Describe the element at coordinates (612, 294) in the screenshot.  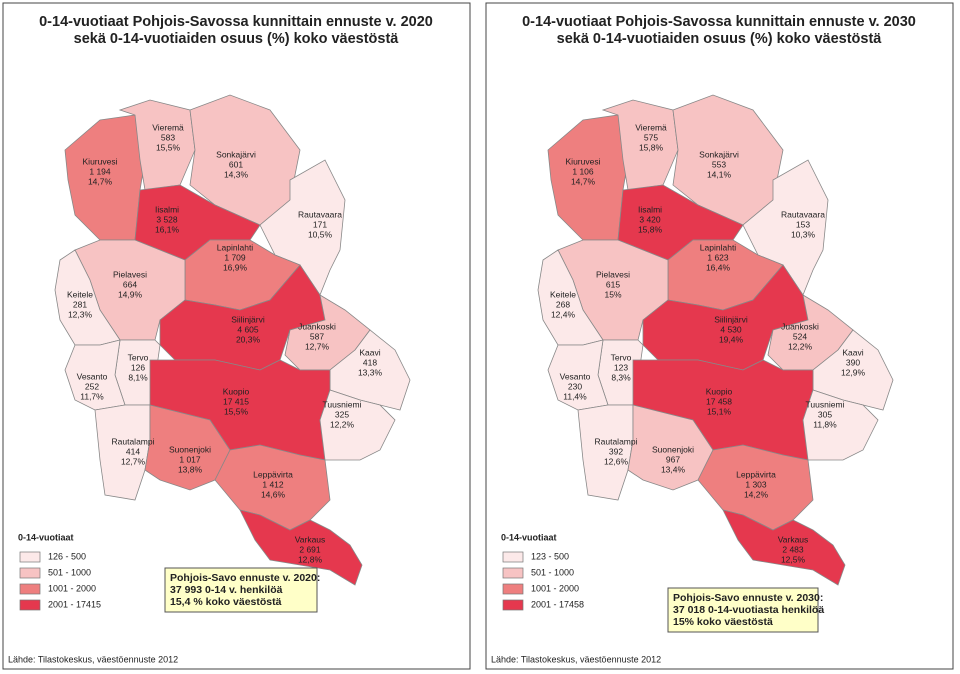
I see `municipality-pct: 15%` at that location.